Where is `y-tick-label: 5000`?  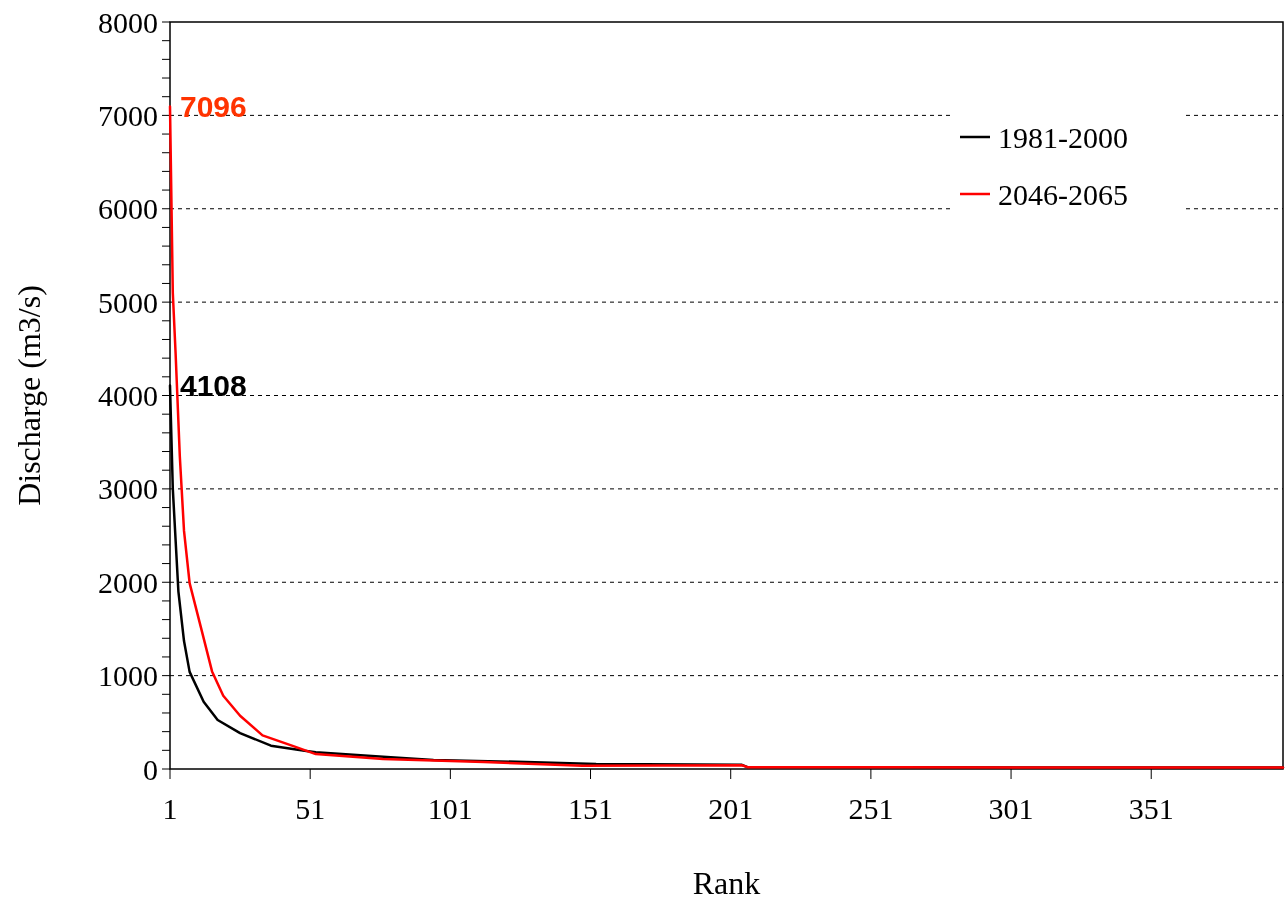 y-tick-label: 5000 is located at coordinates (128, 302).